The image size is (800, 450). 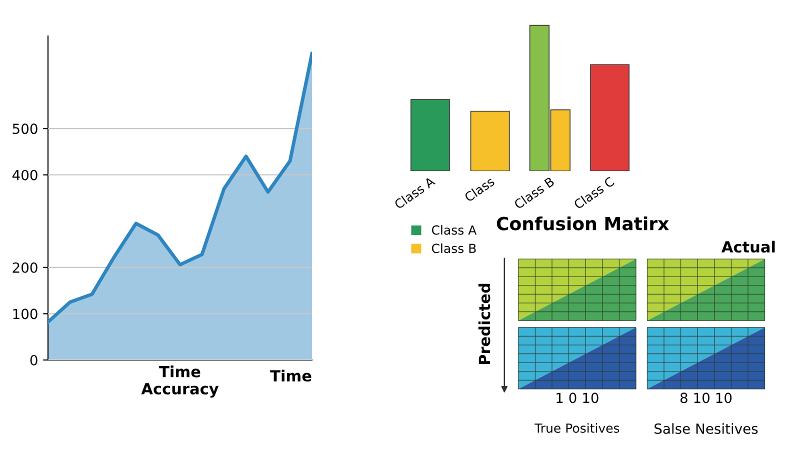 I want to click on x-axis-title: Time Accuracy, so click(x=180, y=382).